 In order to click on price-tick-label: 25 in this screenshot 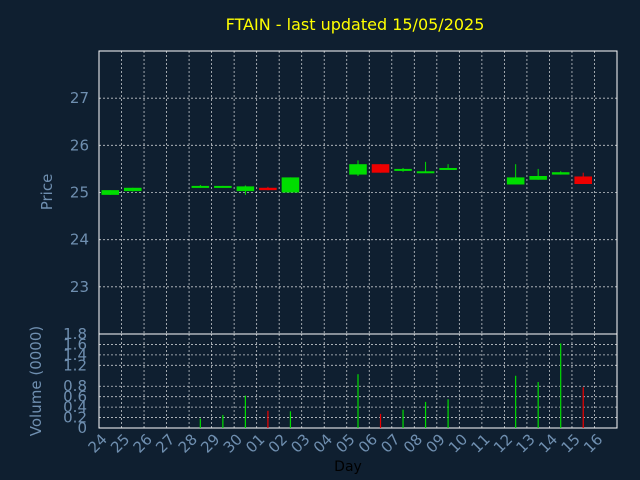, I will do `click(79, 193)`.